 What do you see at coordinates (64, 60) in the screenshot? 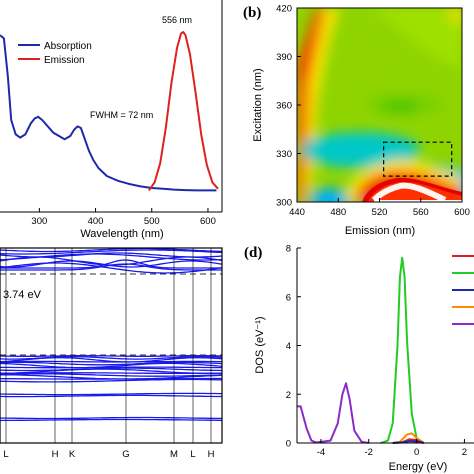
I see `legend-emission-label: Emission` at bounding box center [64, 60].